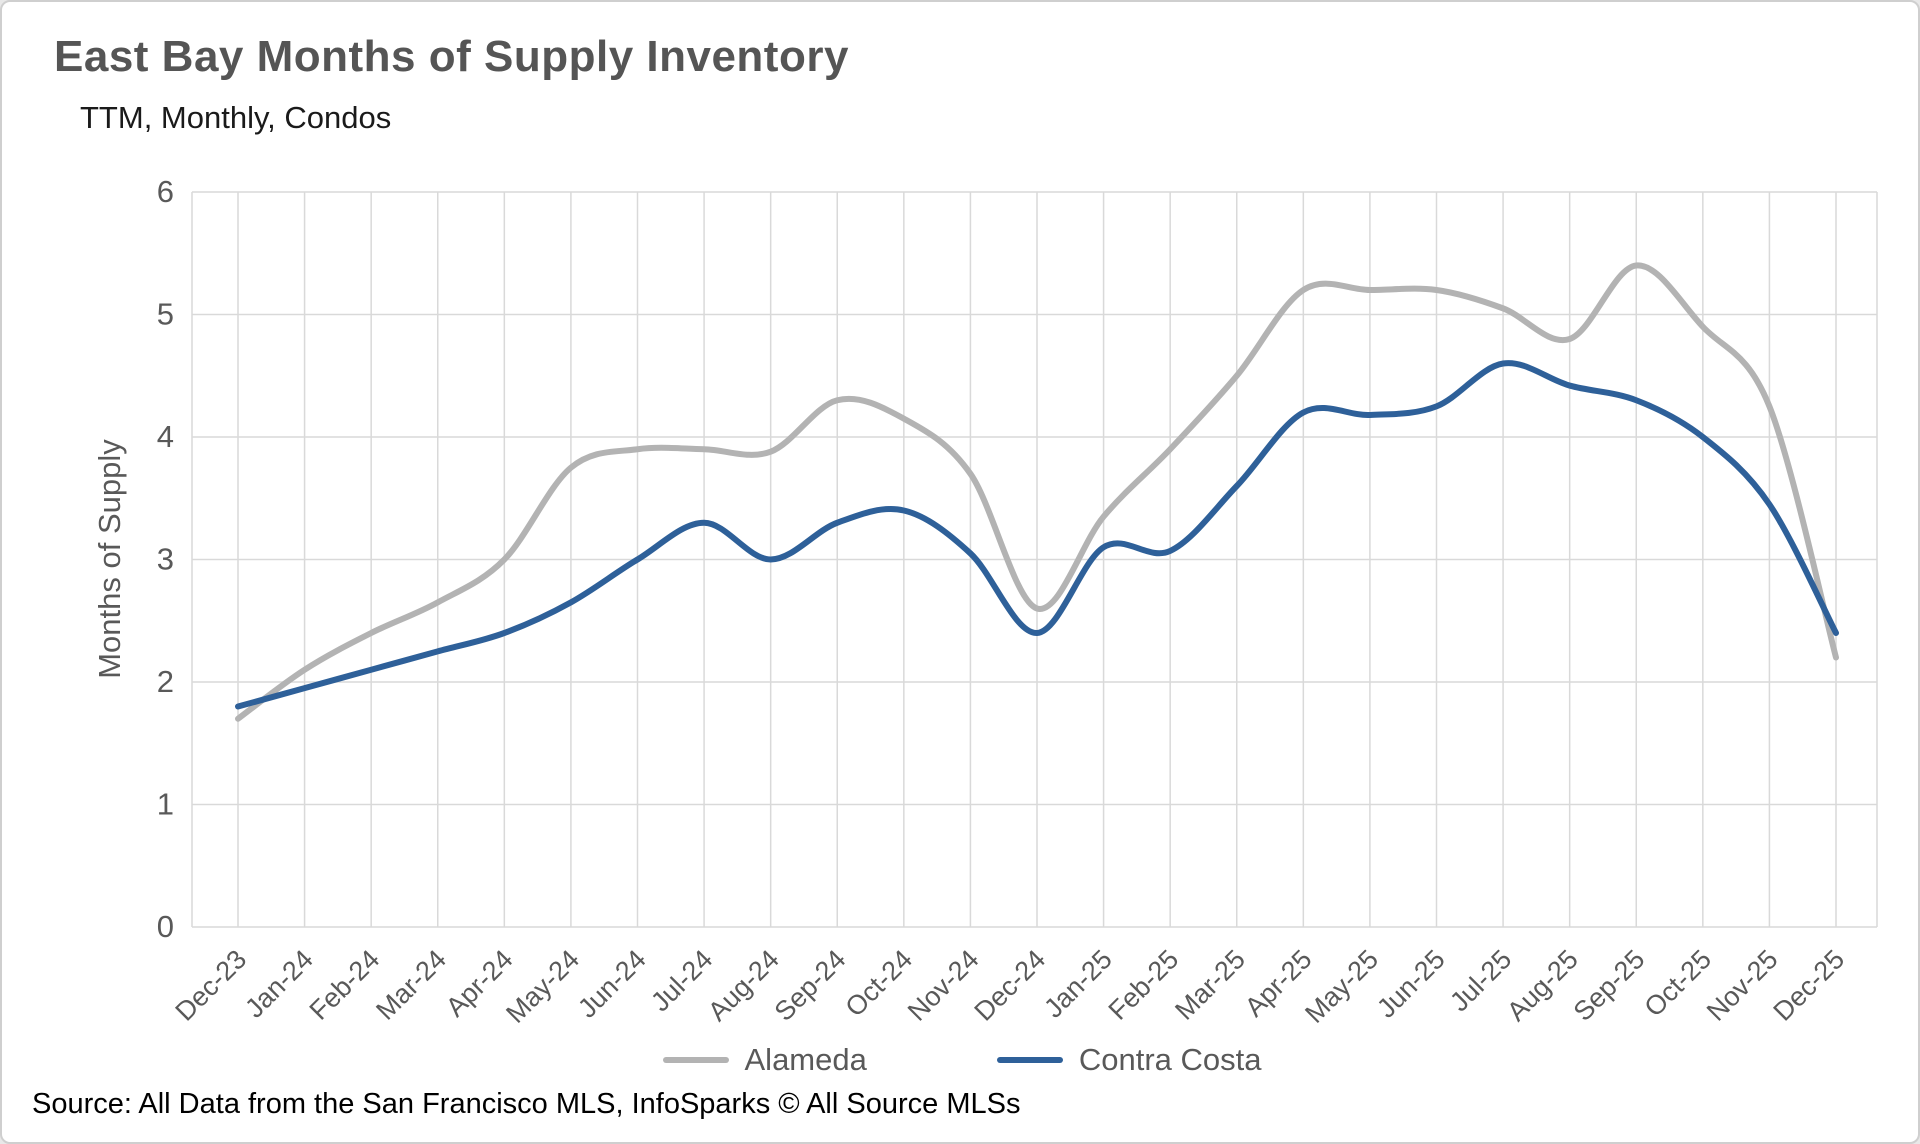 The width and height of the screenshot is (1920, 1144). I want to click on x-tick-label: Dec-25, so click(1808, 985).